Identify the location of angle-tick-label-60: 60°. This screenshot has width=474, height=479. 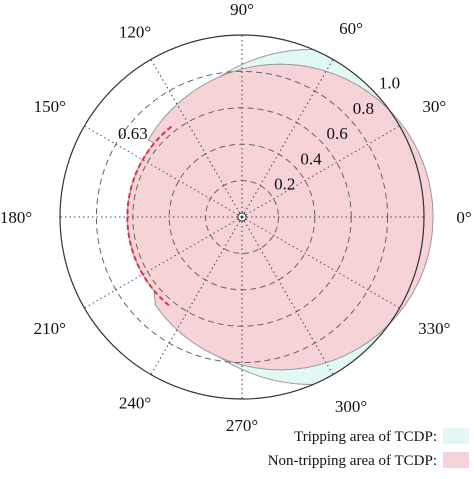
(351, 28).